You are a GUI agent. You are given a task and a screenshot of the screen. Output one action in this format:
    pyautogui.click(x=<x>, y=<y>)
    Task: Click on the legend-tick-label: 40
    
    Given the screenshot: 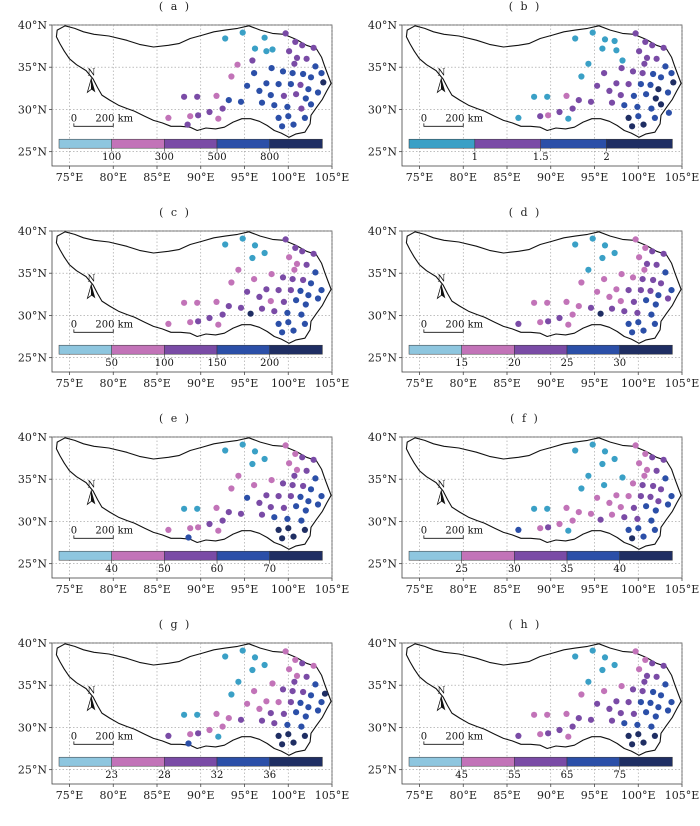 What is the action you would take?
    pyautogui.click(x=111, y=569)
    